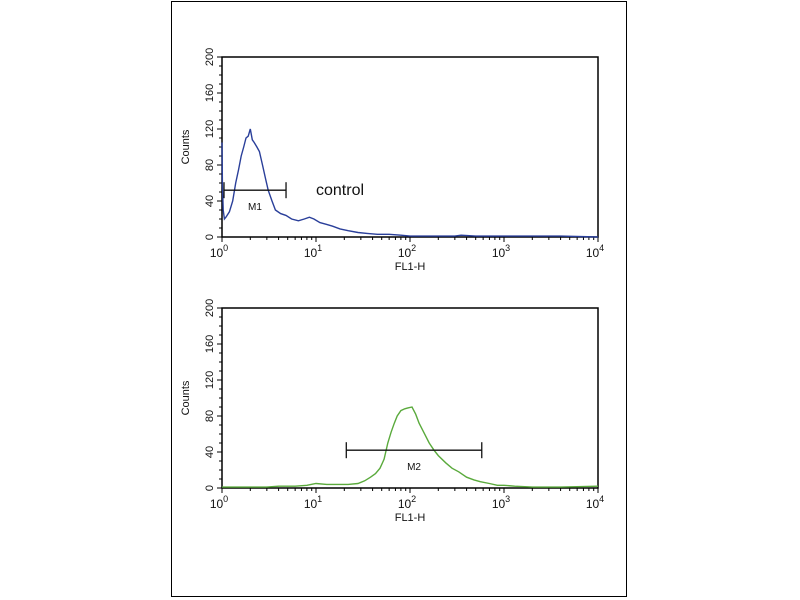 Image resolution: width=800 pixels, height=600 pixels. What do you see at coordinates (340, 190) in the screenshot?
I see `annotation-label: control` at bounding box center [340, 190].